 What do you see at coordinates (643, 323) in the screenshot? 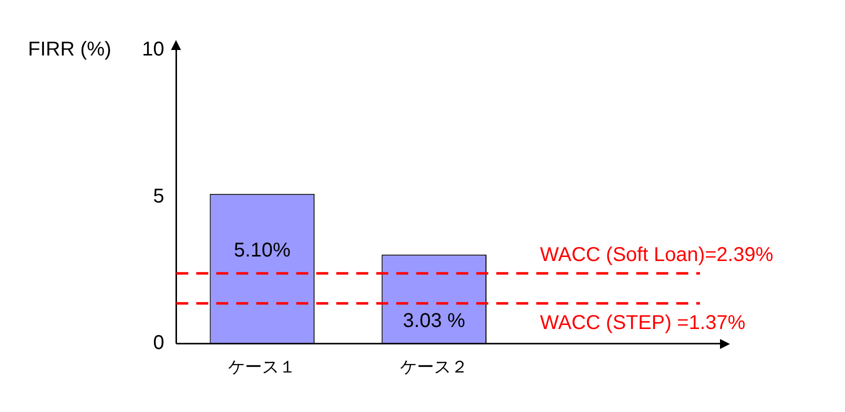
I see `ref-line-label: WACC (STEP) =1.37%` at bounding box center [643, 323].